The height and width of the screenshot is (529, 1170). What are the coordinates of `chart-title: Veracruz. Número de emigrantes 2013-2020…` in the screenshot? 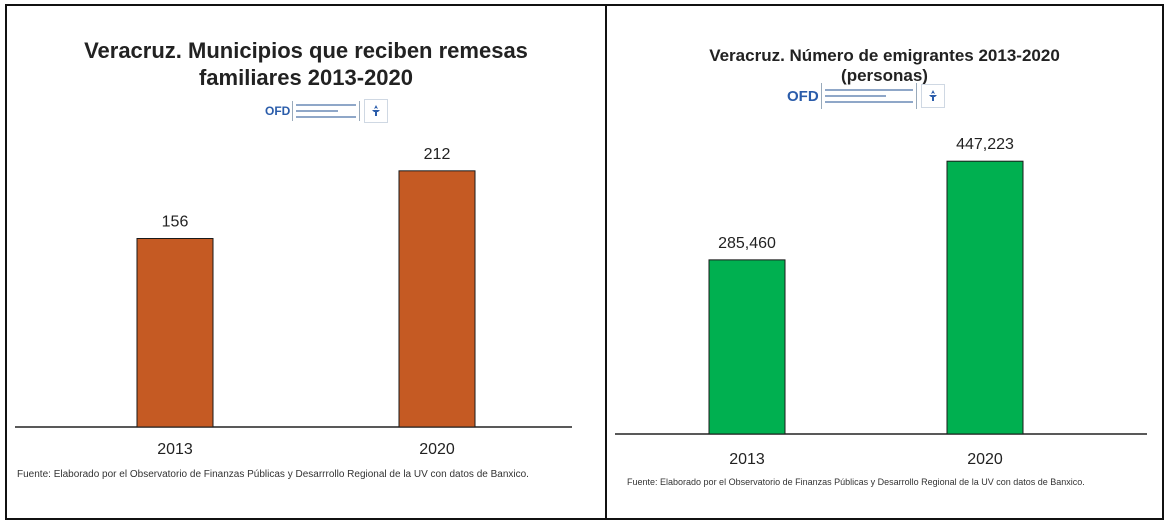 It's located at (884, 66).